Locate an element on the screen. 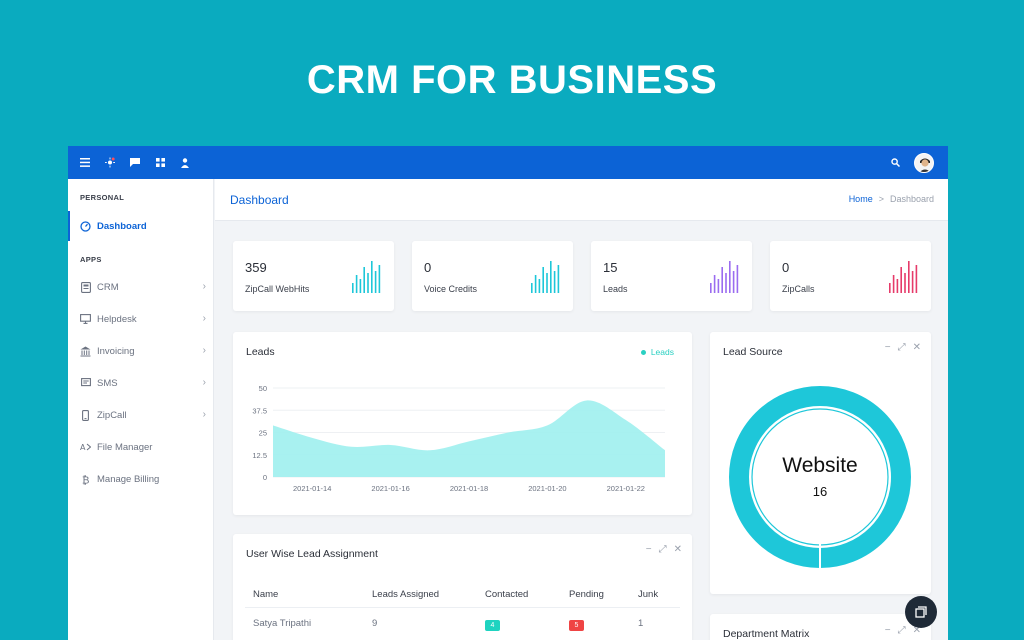 Image resolution: width=1024 pixels, height=640 pixels. leads-area-series is located at coordinates (469, 438).